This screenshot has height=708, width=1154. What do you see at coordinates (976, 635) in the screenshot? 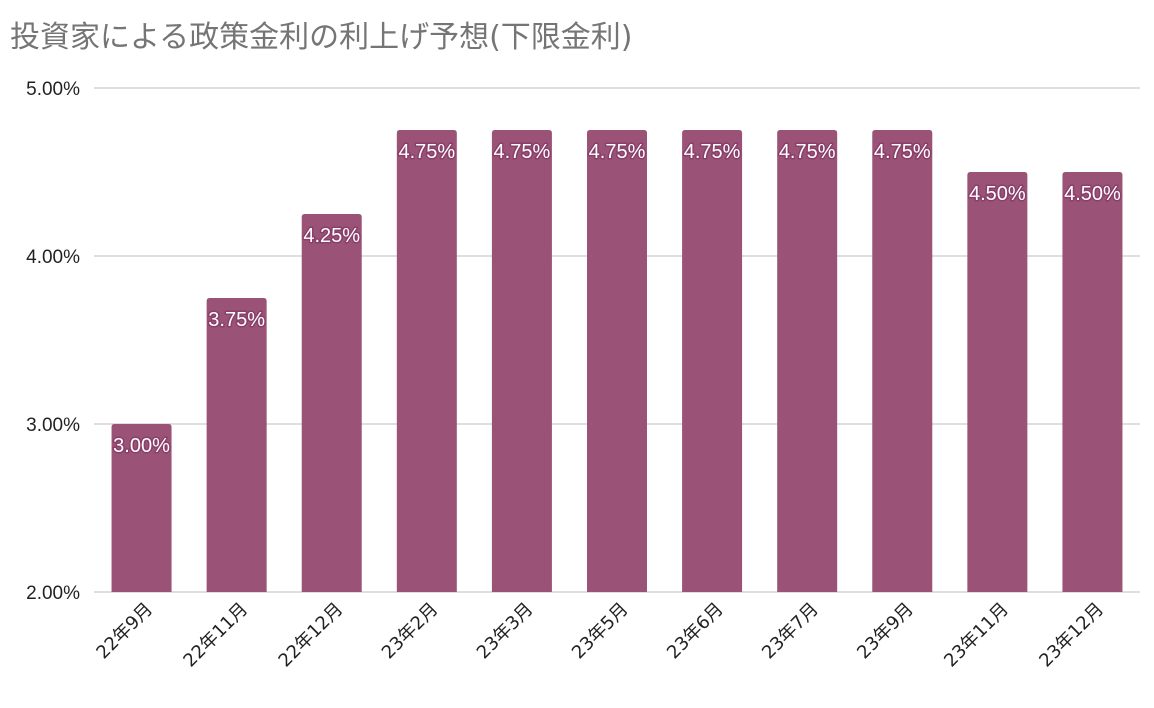
I see `x-tick-label: 23年11月` at bounding box center [976, 635].